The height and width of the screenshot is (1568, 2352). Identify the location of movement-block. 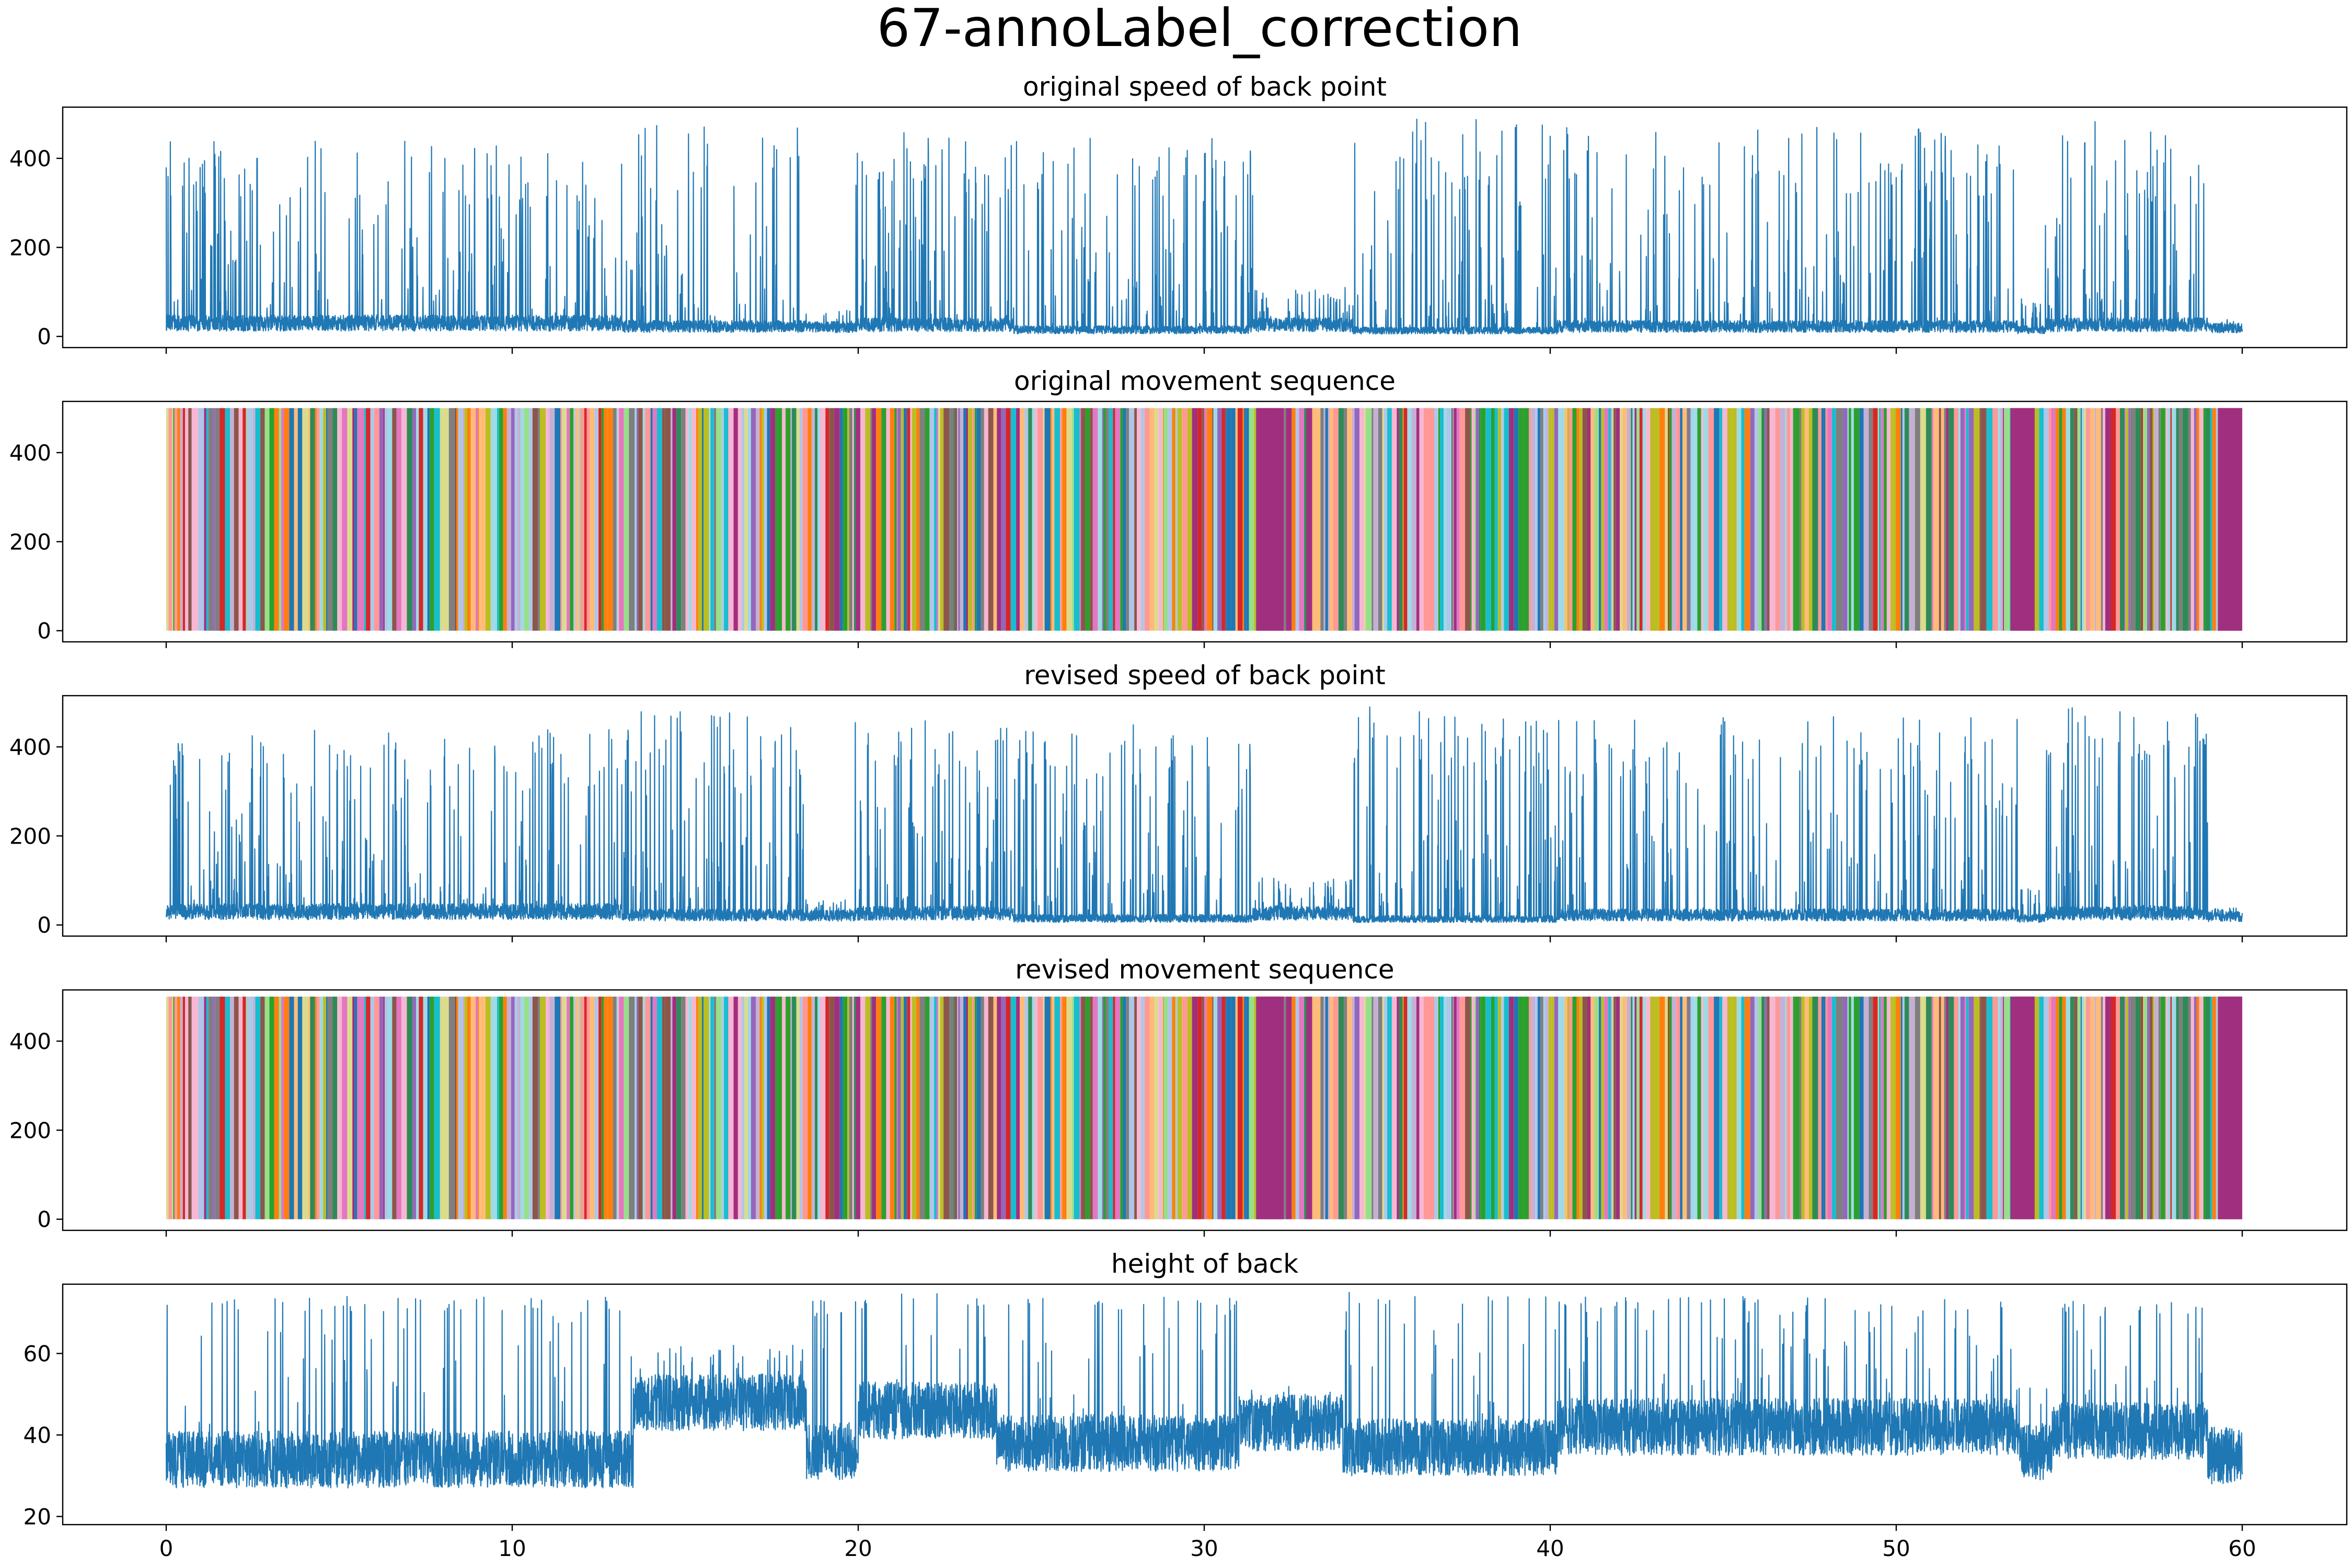
(2022, 519).